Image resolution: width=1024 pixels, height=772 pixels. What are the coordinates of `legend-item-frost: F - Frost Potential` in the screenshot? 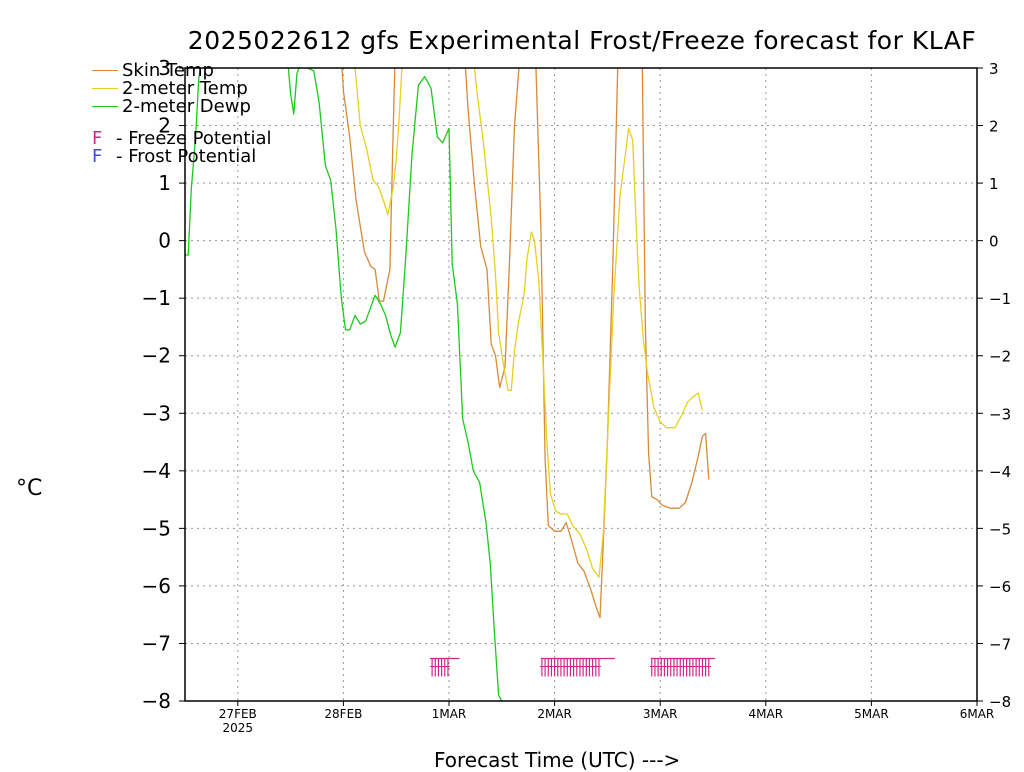 It's located at (174, 156).